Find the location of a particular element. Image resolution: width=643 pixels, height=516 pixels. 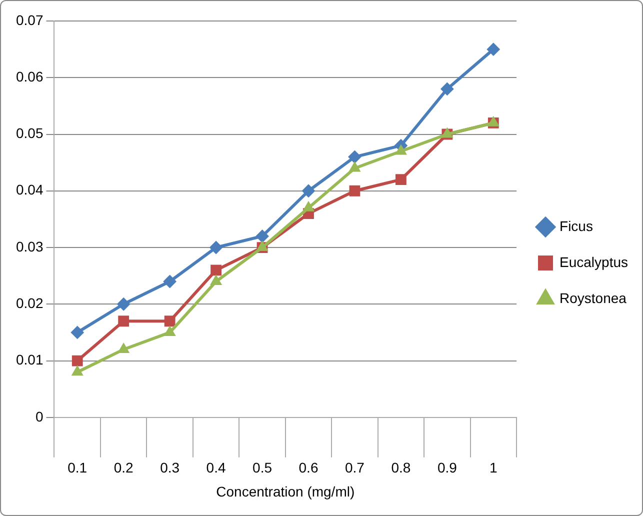

y-tick-label: 0.07 is located at coordinates (30, 20).